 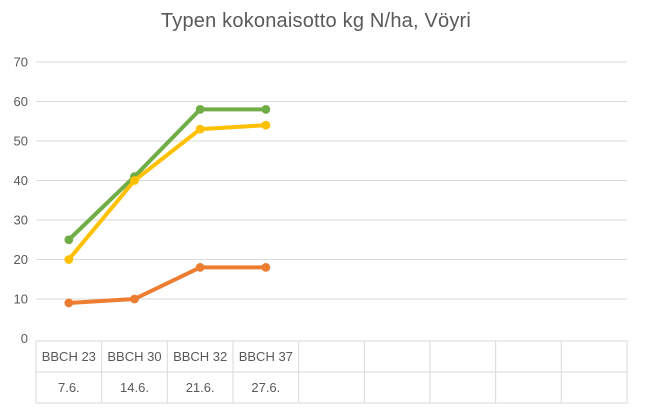 I want to click on green-series-line, so click(x=167, y=174).